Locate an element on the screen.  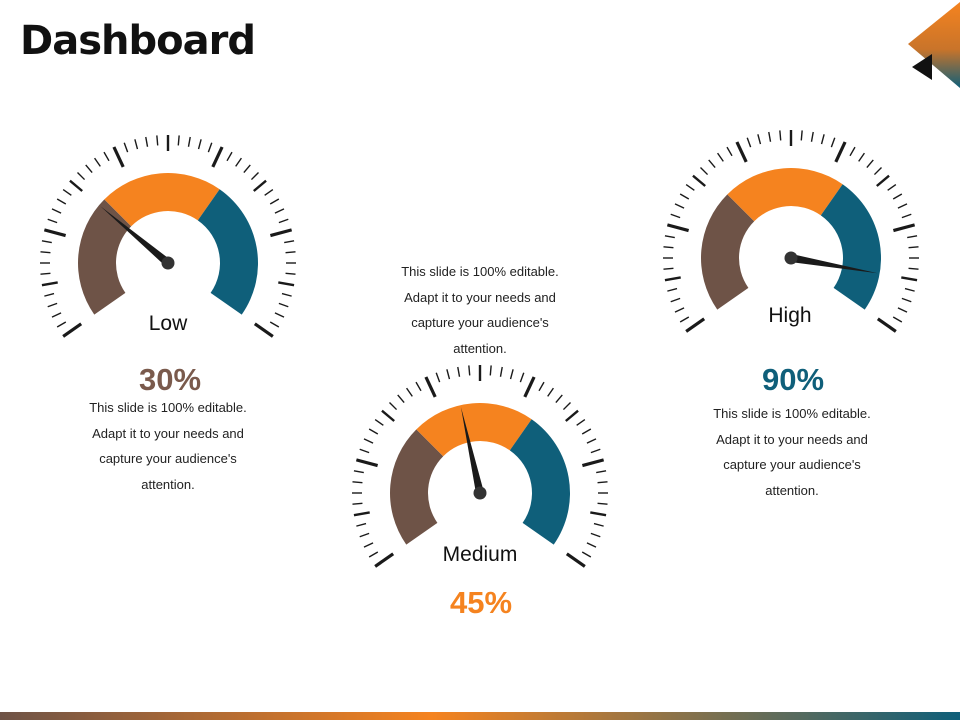
gauge-percent-medium: 45% is located at coordinates (481, 602).